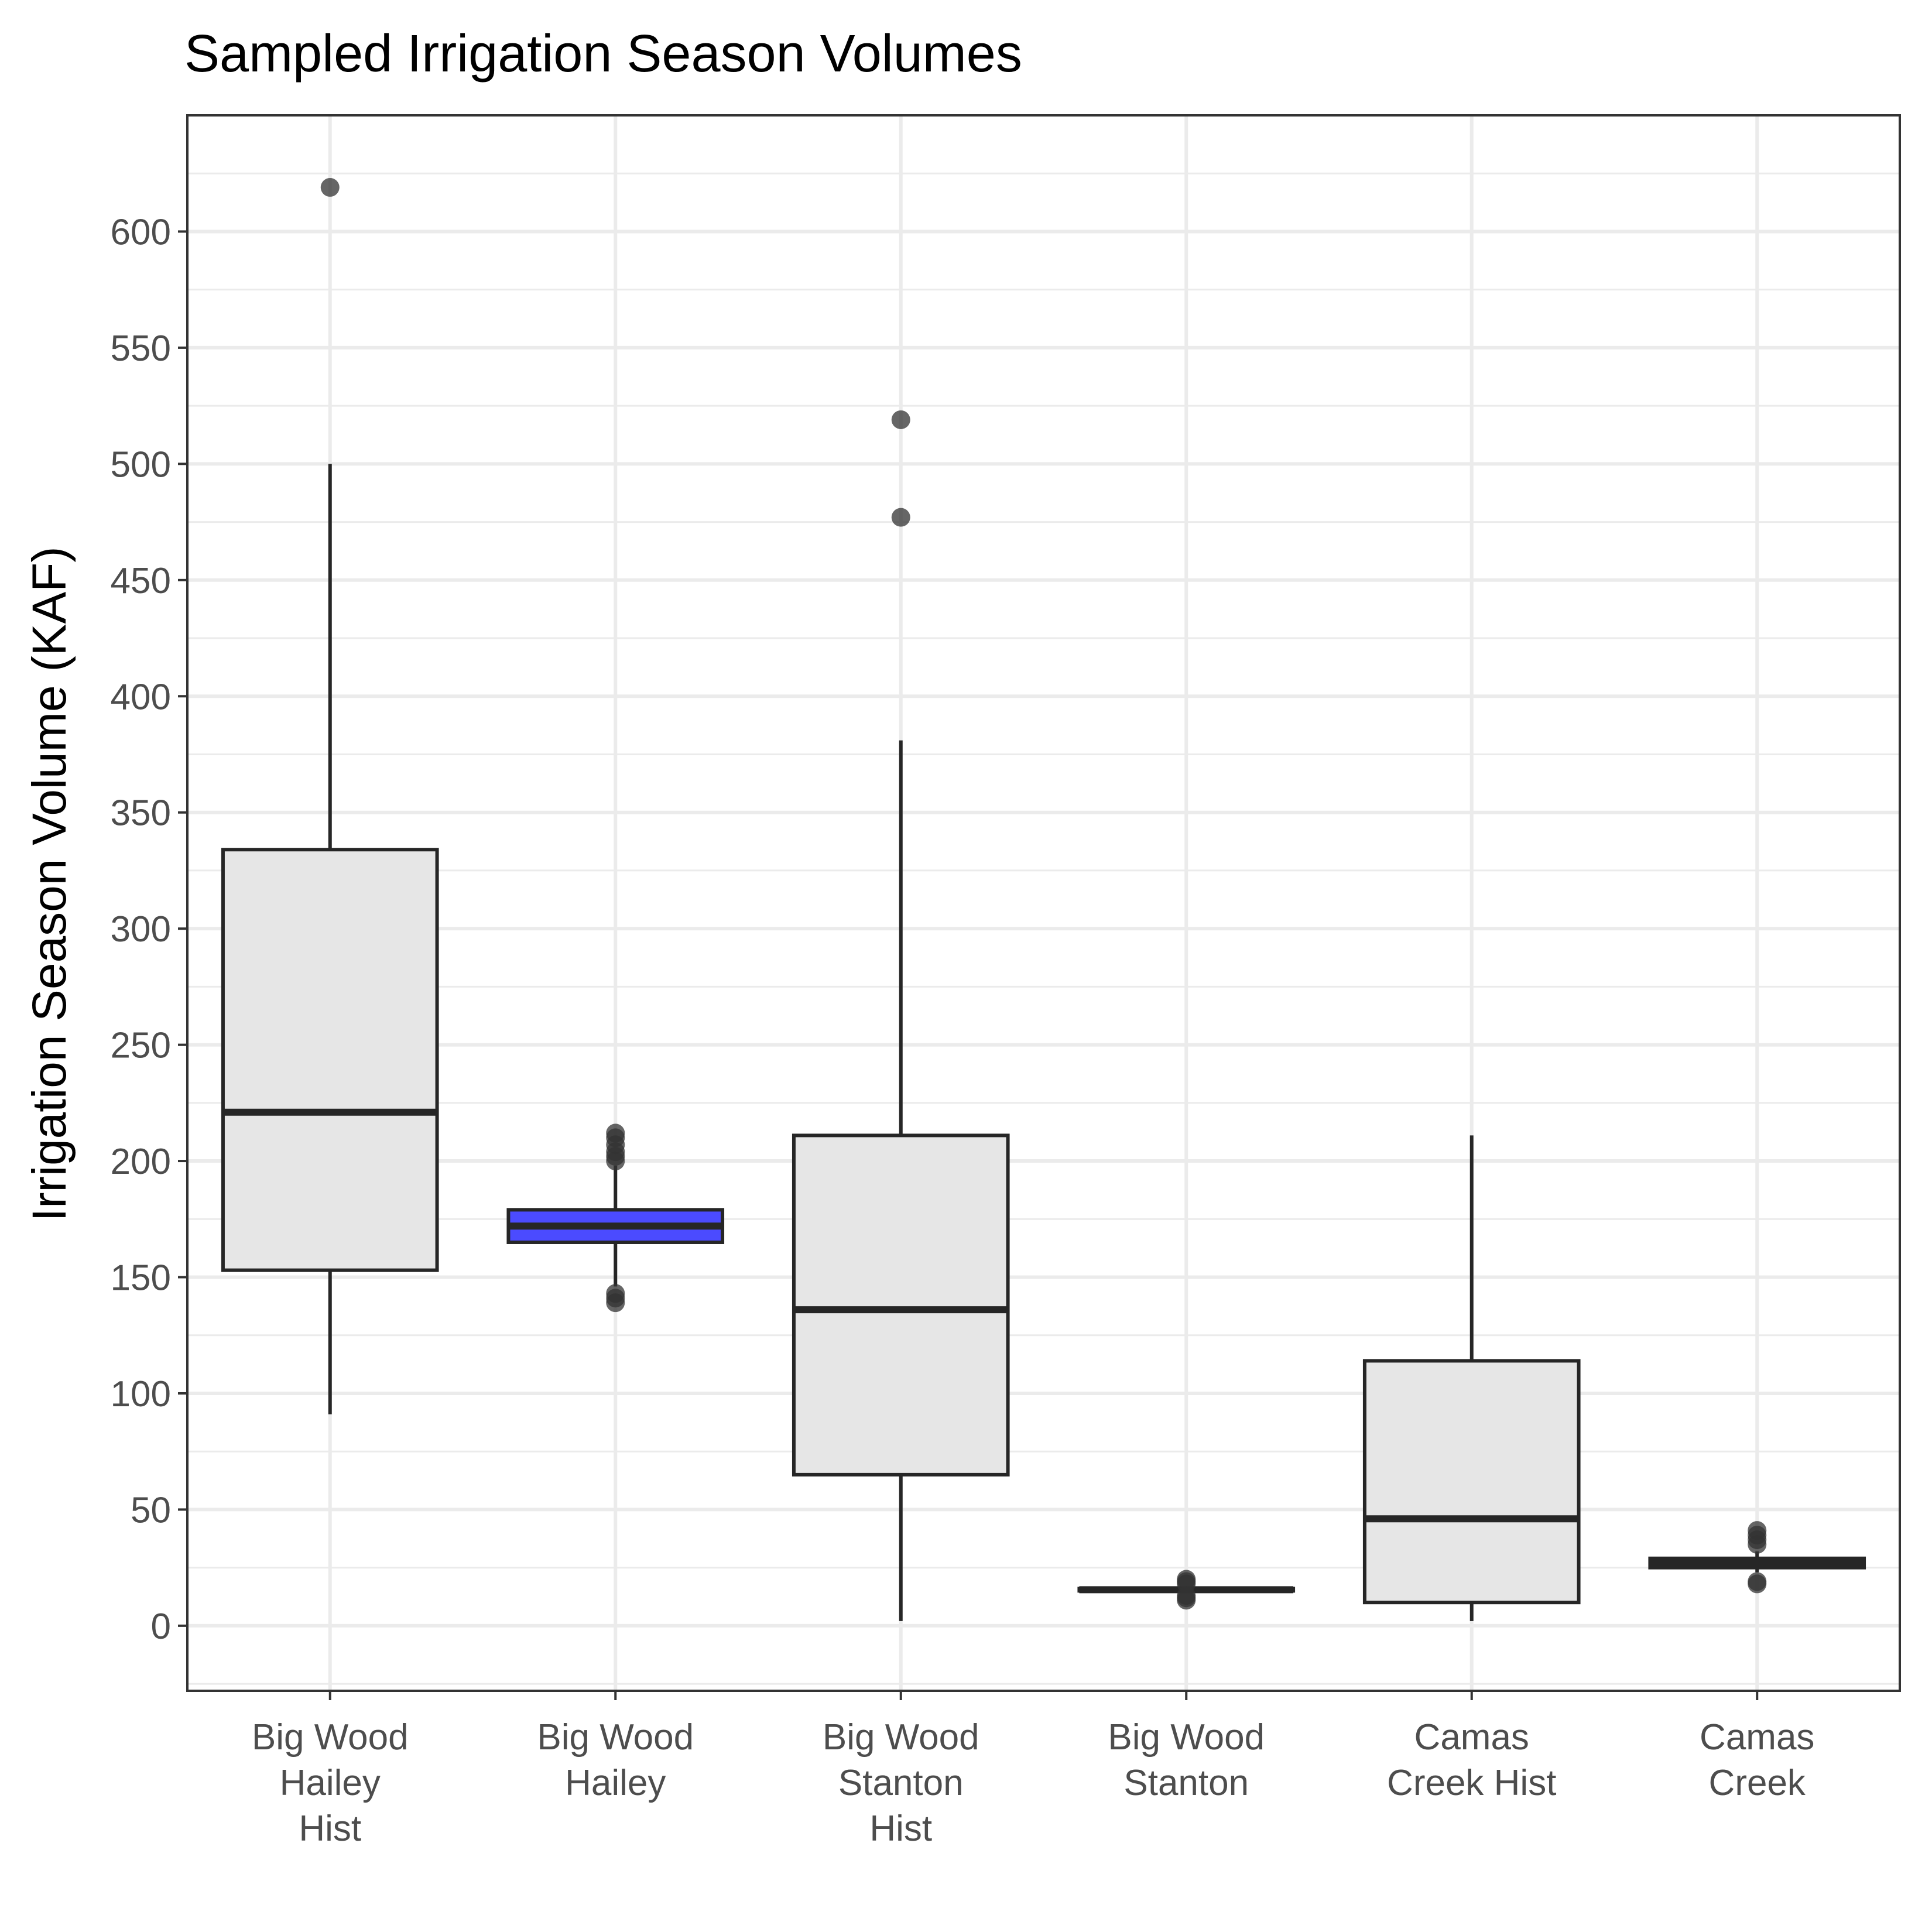  I want to click on y-tick-label: 550, so click(141, 348).